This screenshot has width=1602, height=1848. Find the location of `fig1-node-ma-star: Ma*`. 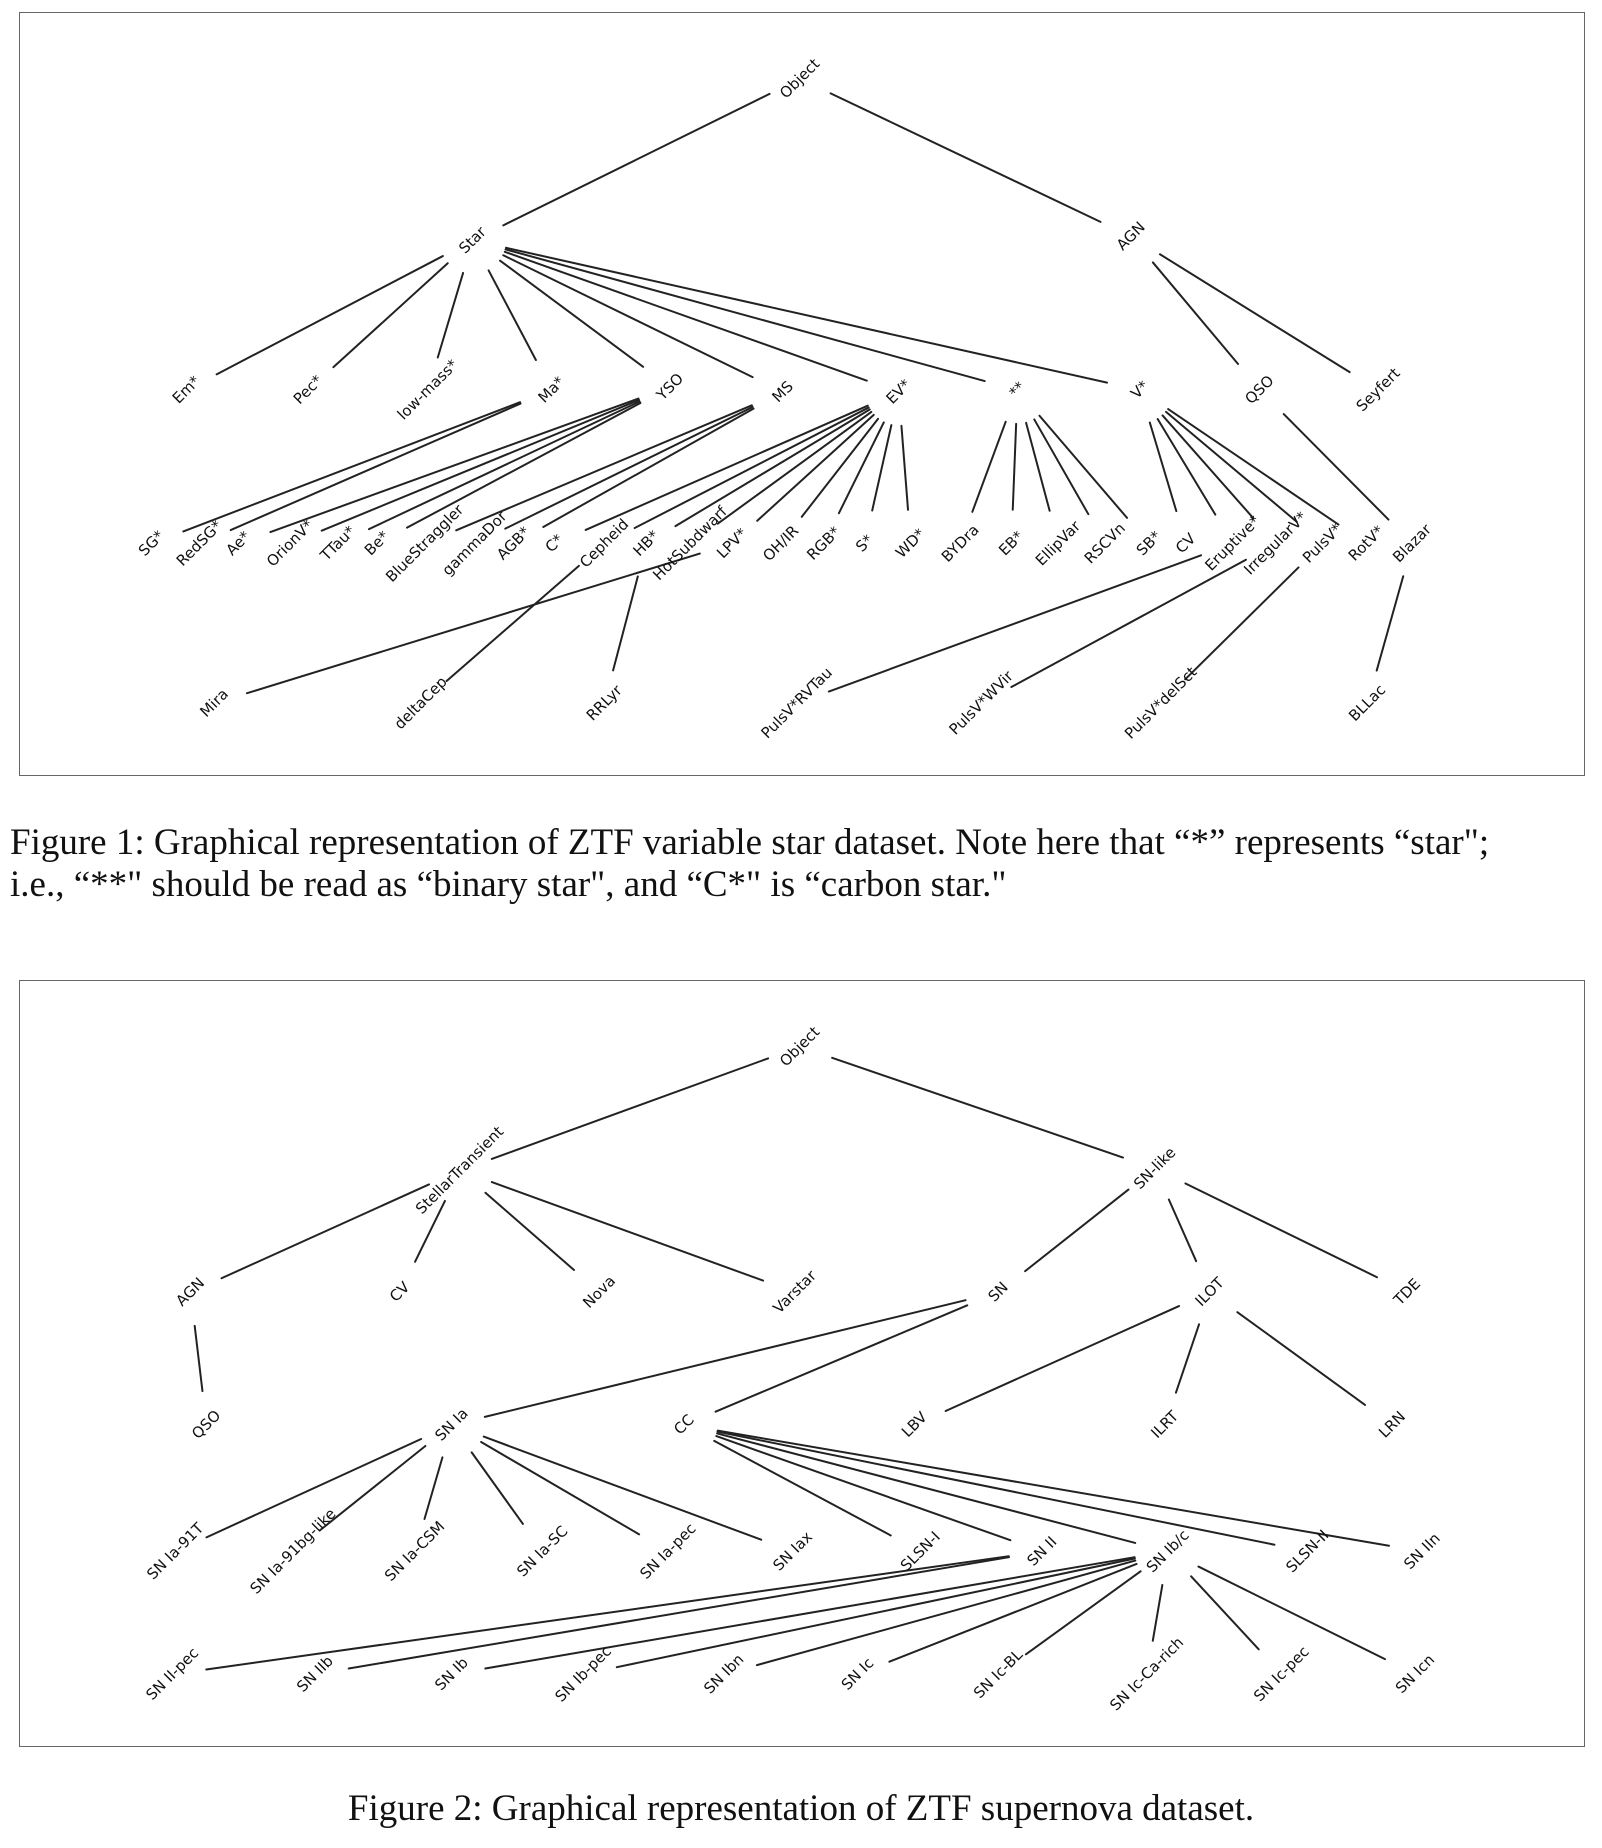

fig1-node-ma-star: Ma* is located at coordinates (551, 389).